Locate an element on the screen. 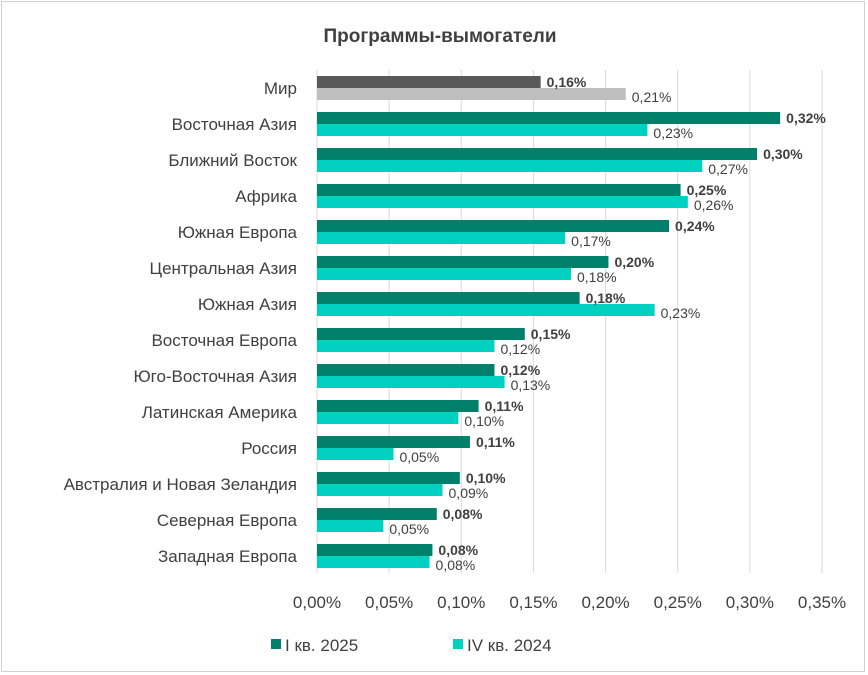  data-label-i-kv-2025: 0,24% is located at coordinates (695, 226).